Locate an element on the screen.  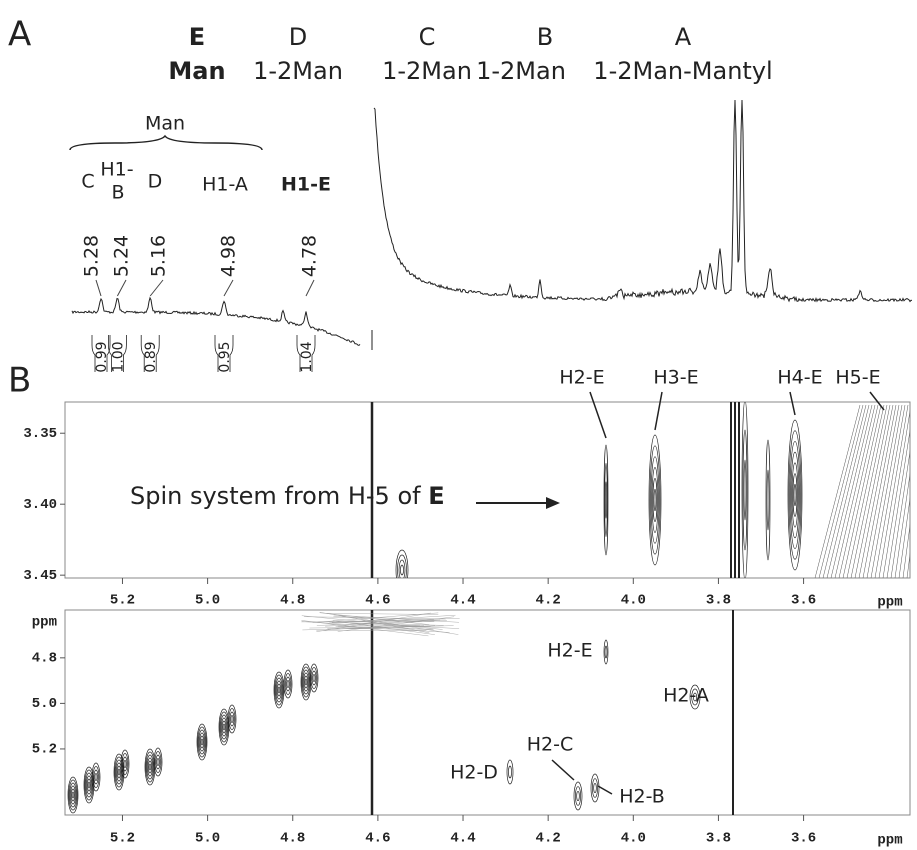
residue-letter: E is located at coordinates (197, 37).